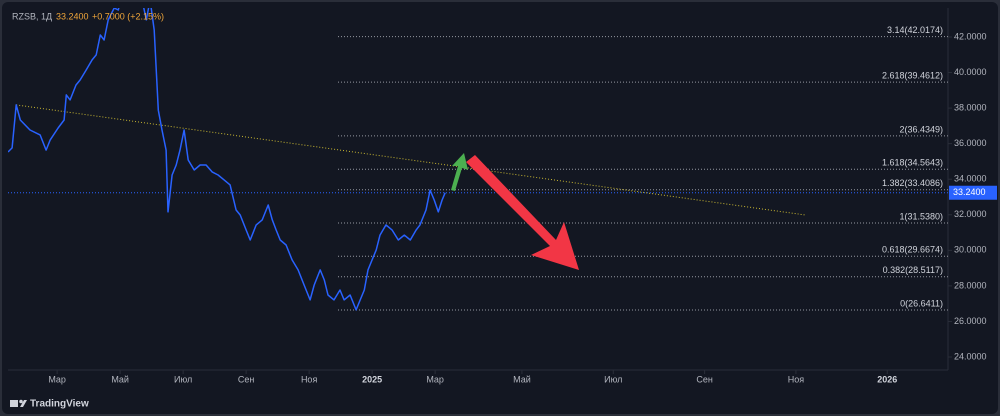 This screenshot has height=416, width=1000. Describe the element at coordinates (32, 16) in the screenshot. I see `symbol: RZSB, 1Д` at that location.